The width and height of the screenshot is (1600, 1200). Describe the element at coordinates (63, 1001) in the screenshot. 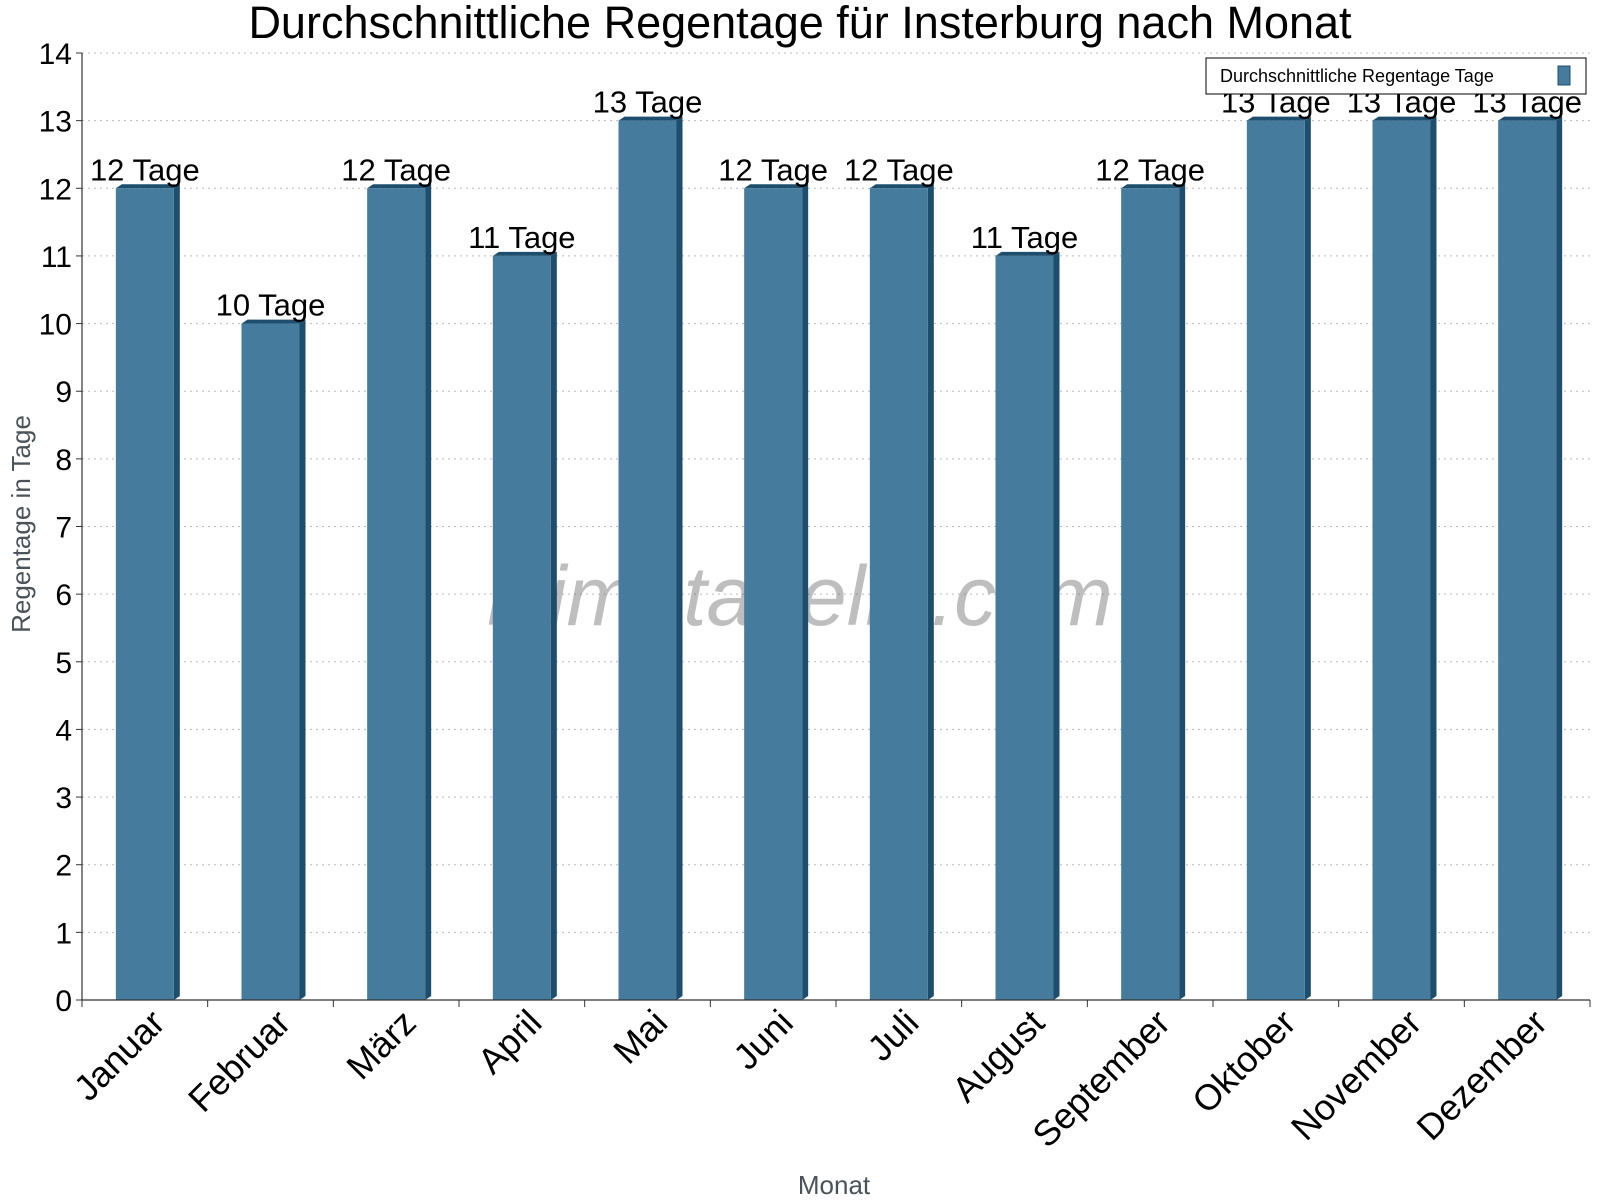

I see `y-tick-label: 0` at that location.